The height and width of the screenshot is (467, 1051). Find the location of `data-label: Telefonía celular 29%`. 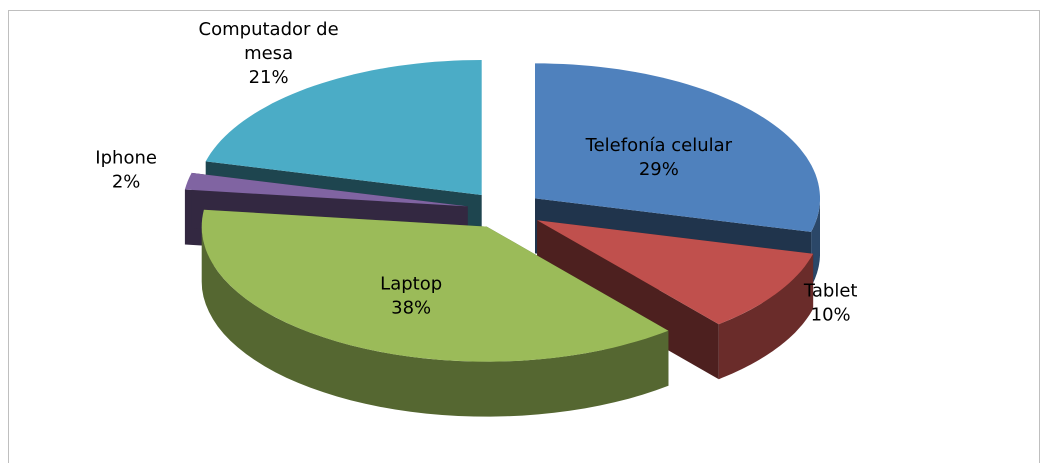

data-label: Telefonía celular 29% is located at coordinates (659, 157).